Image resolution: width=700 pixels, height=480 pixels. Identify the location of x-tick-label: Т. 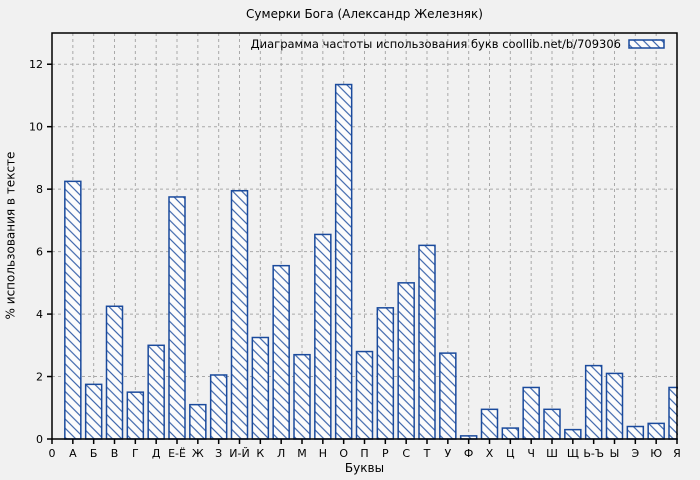
(427, 453).